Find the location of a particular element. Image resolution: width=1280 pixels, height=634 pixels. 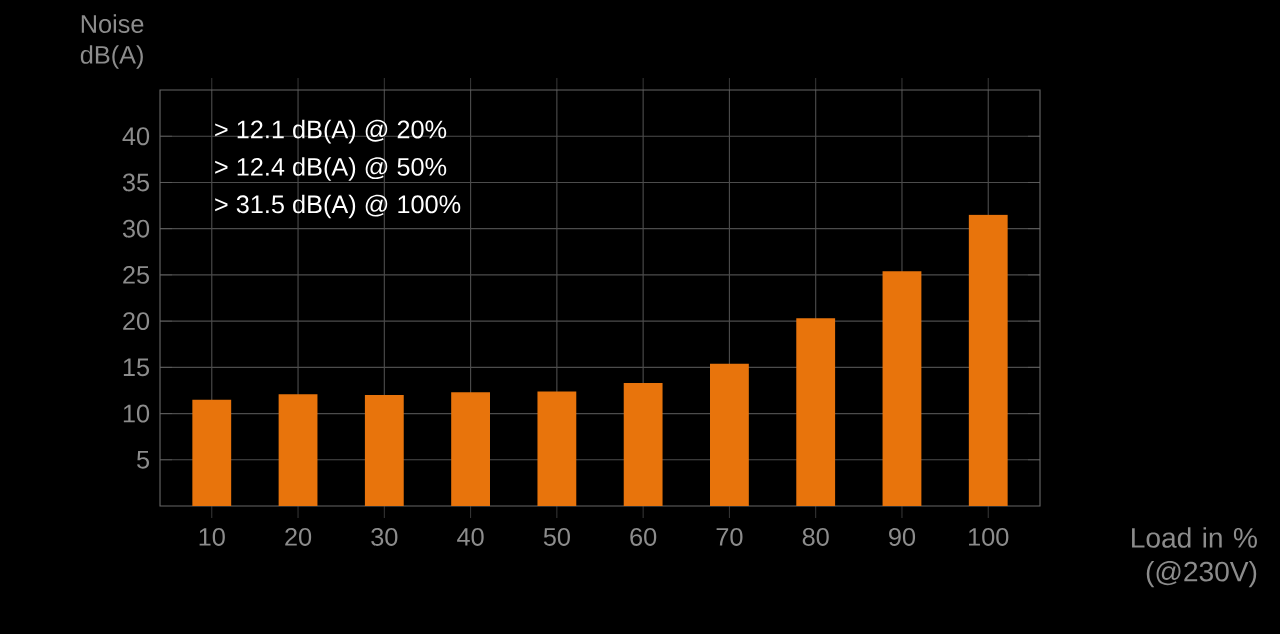

y-tick-label: 15 is located at coordinates (136, 367).